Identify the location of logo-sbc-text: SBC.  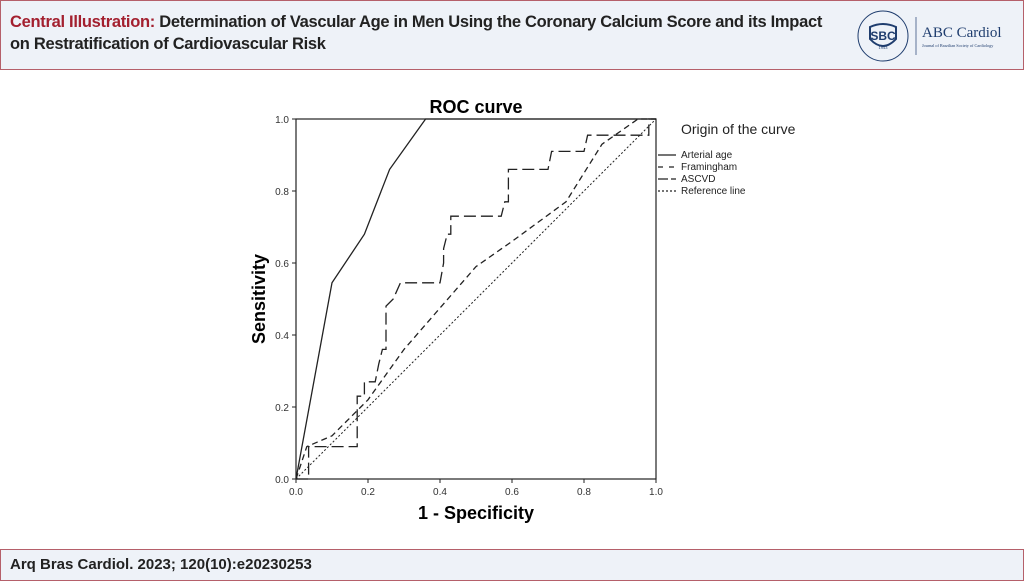
(883, 36).